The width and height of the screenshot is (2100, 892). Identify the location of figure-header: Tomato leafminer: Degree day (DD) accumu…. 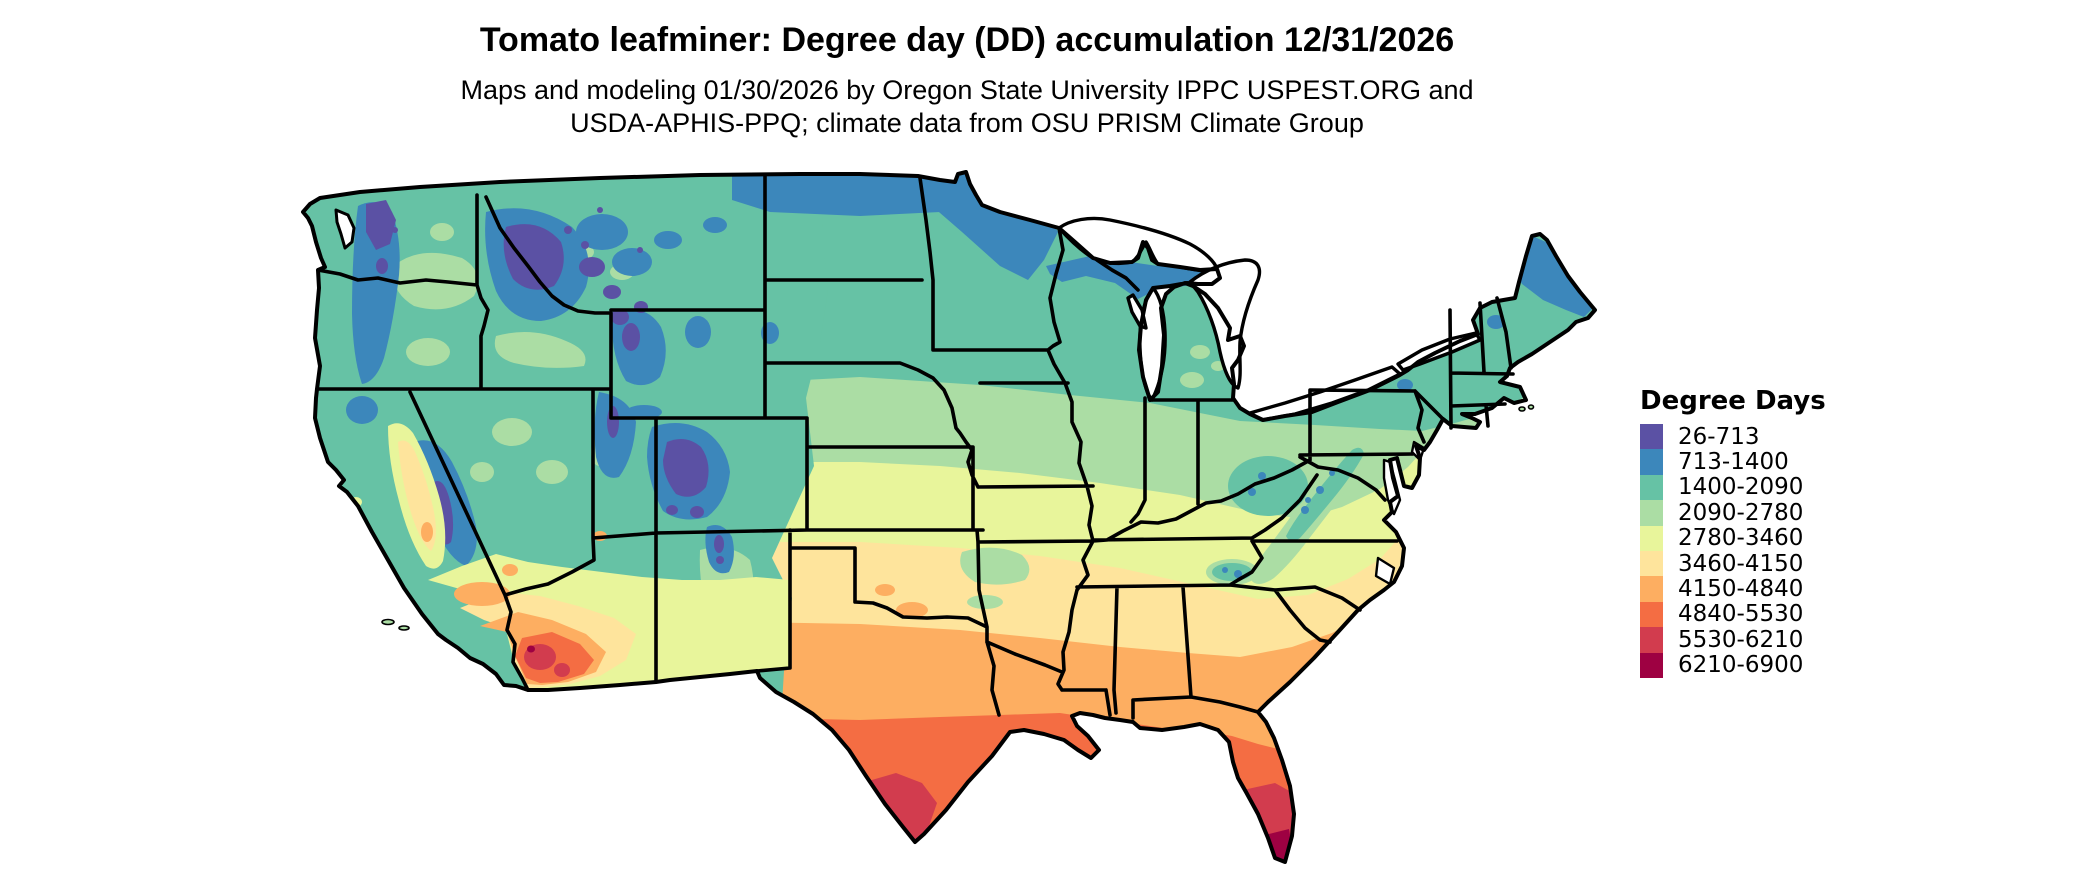
(967, 70).